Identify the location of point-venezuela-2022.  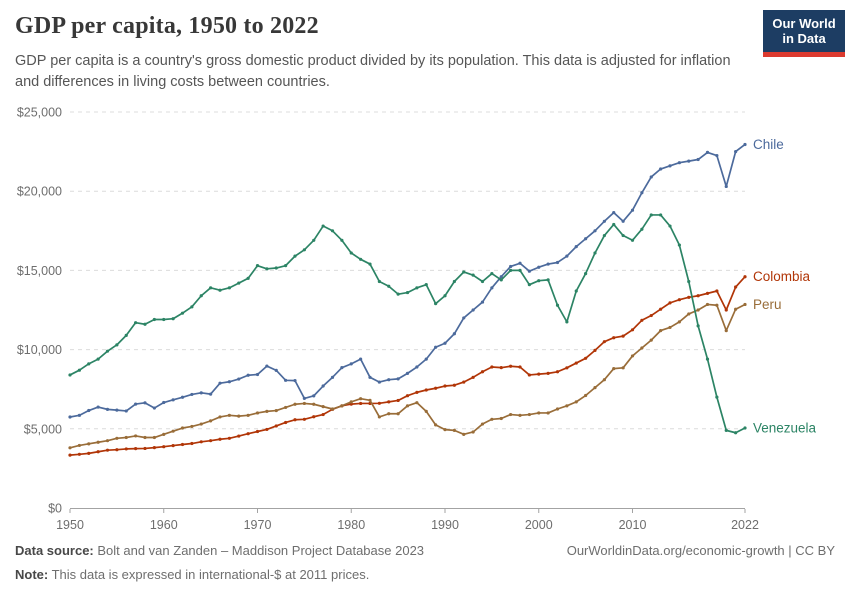
(745, 428).